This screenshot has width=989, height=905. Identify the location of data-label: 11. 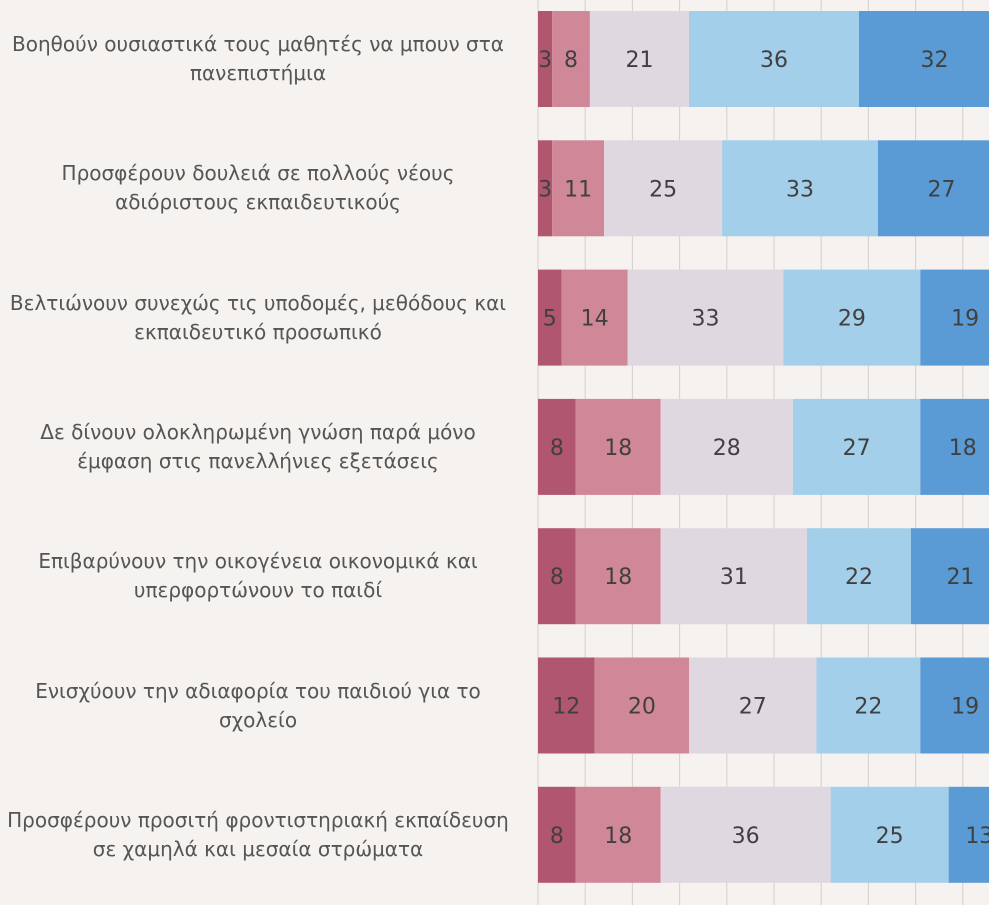
(578, 189).